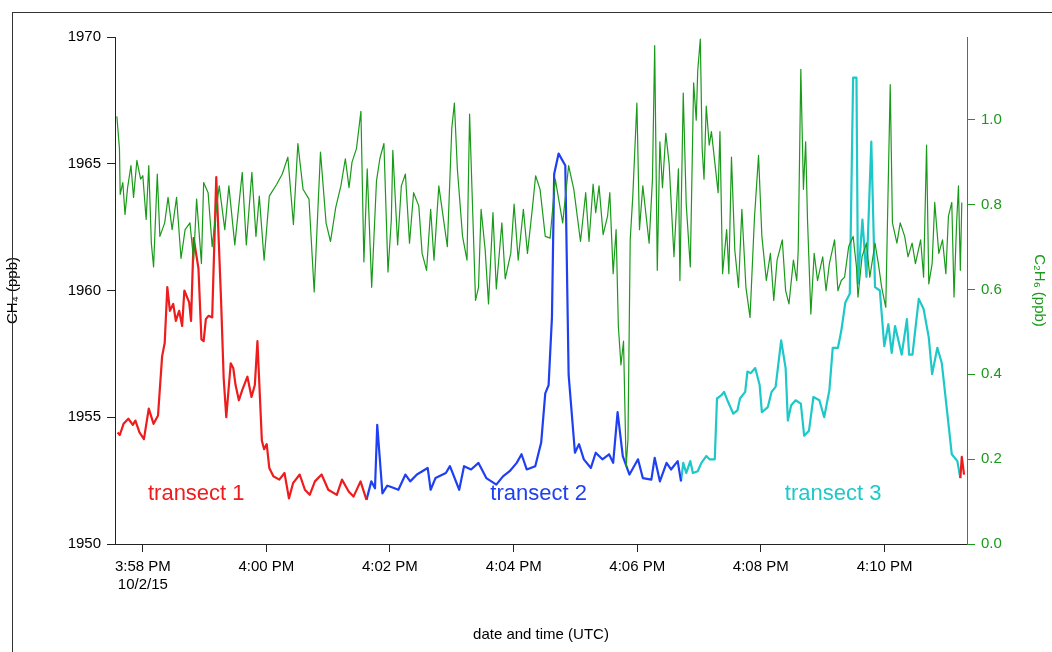 The height and width of the screenshot is (652, 1052). I want to click on x-tick-label: 4:02 PM, so click(389, 566).